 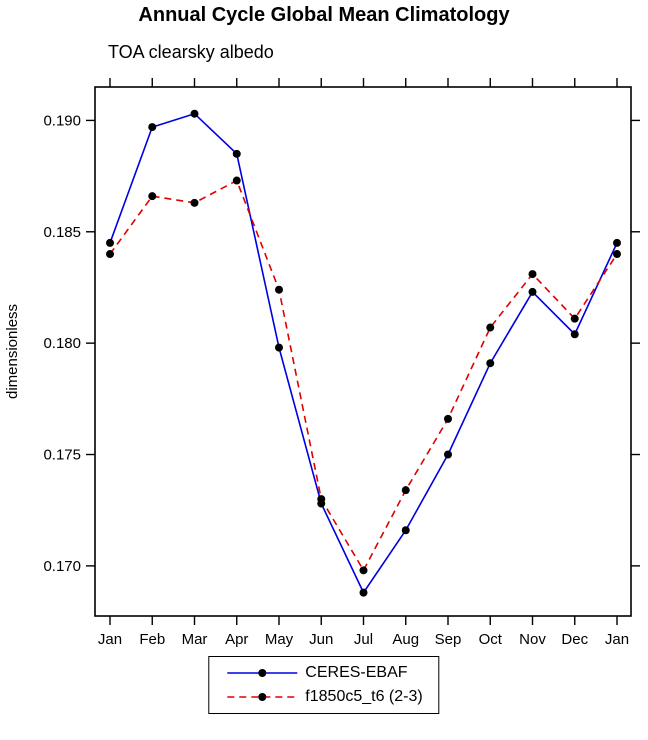 I want to click on legend-marker-ceres-icon, so click(x=262, y=673).